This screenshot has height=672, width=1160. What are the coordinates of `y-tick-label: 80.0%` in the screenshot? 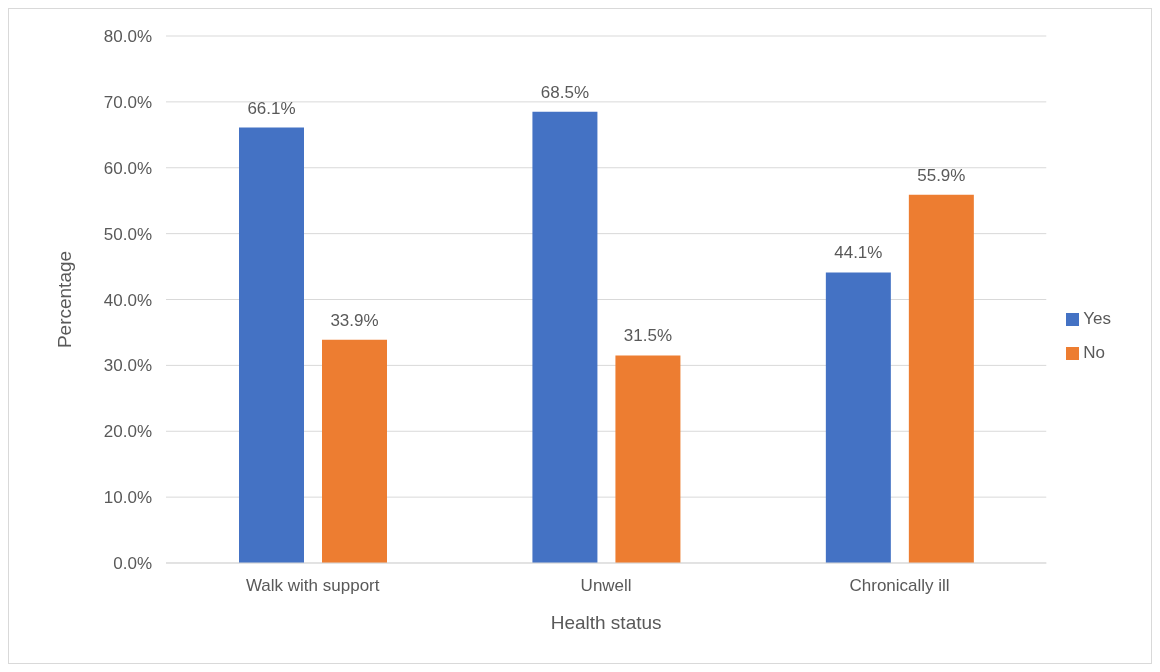 It's located at (127, 37).